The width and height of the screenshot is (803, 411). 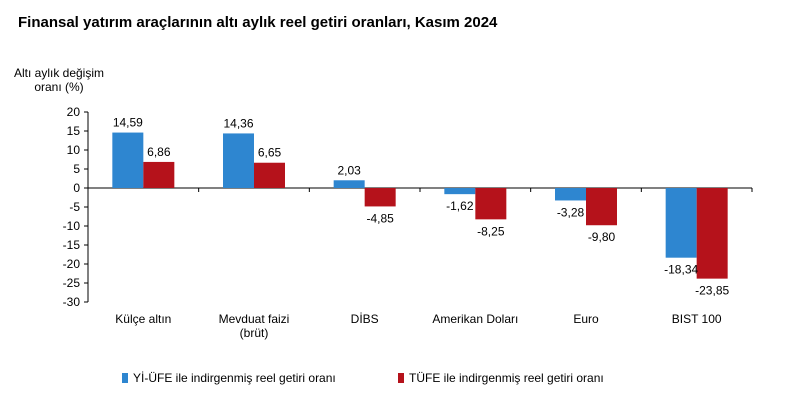 I want to click on data-label: 14,59, so click(x=128, y=123).